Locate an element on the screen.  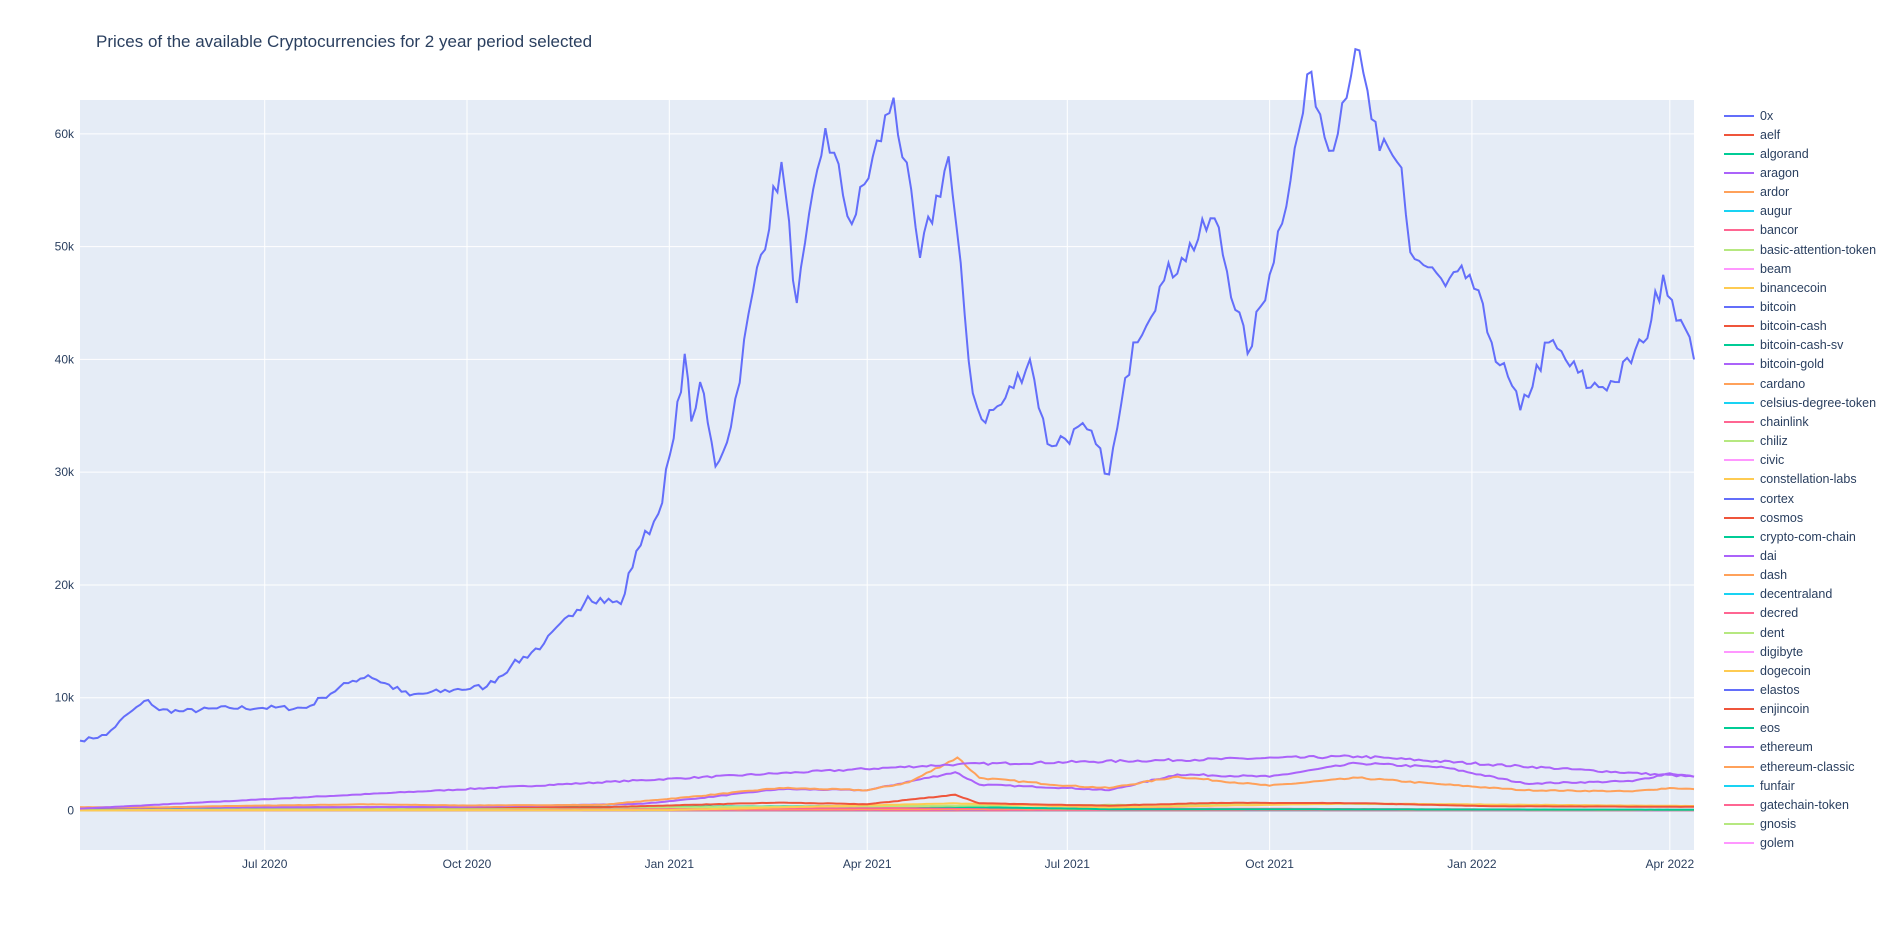
legend-label: aelf is located at coordinates (1770, 134).